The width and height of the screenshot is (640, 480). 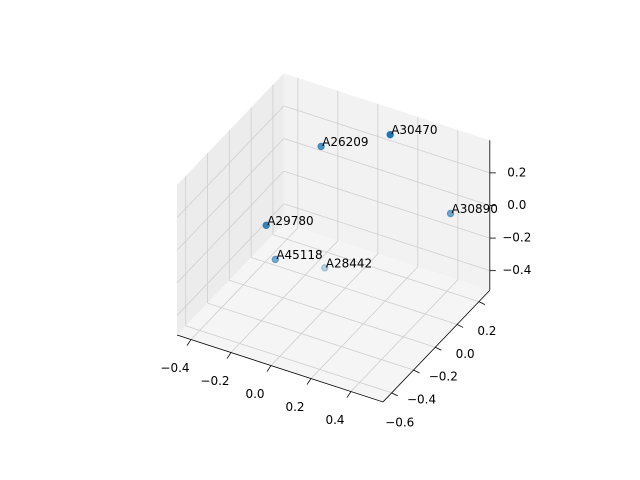 What do you see at coordinates (421, 400) in the screenshot?
I see `y-tick-label: −0.4` at bounding box center [421, 400].